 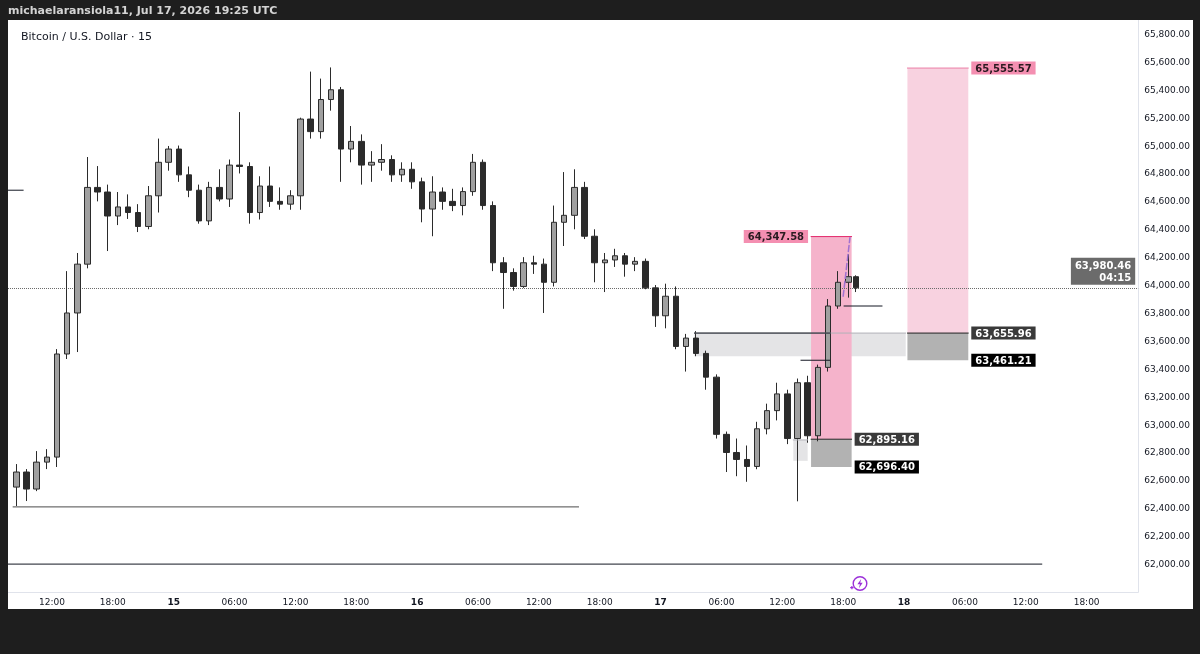 What do you see at coordinates (1167, 340) in the screenshot?
I see `y-tick-label: 63,600.00` at bounding box center [1167, 340].